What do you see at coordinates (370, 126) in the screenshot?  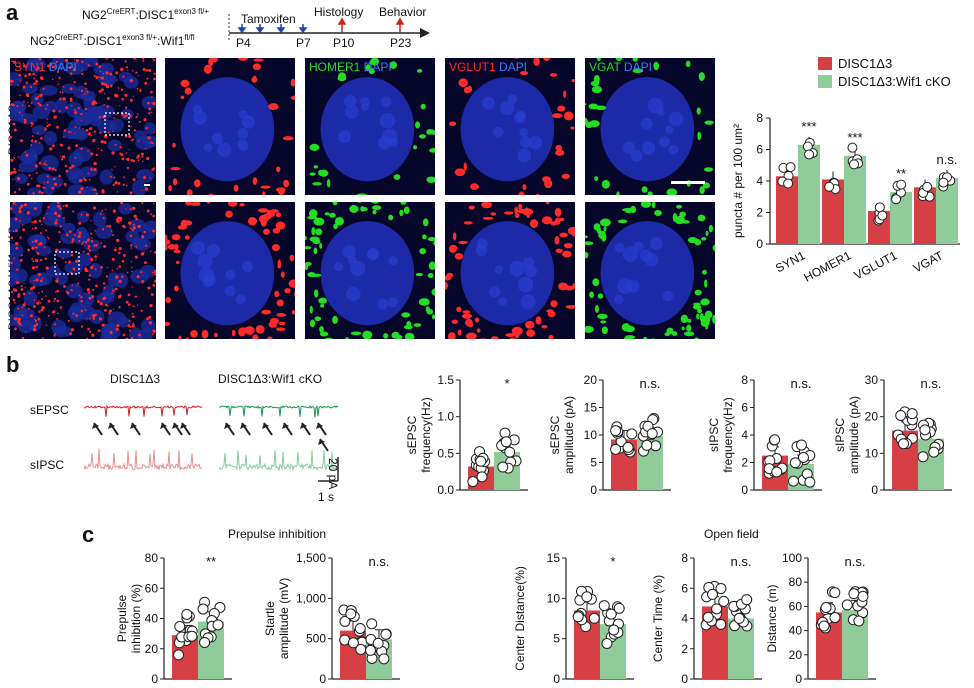 I see `micrograph-control-3: HOMER1 DAPI` at bounding box center [370, 126].